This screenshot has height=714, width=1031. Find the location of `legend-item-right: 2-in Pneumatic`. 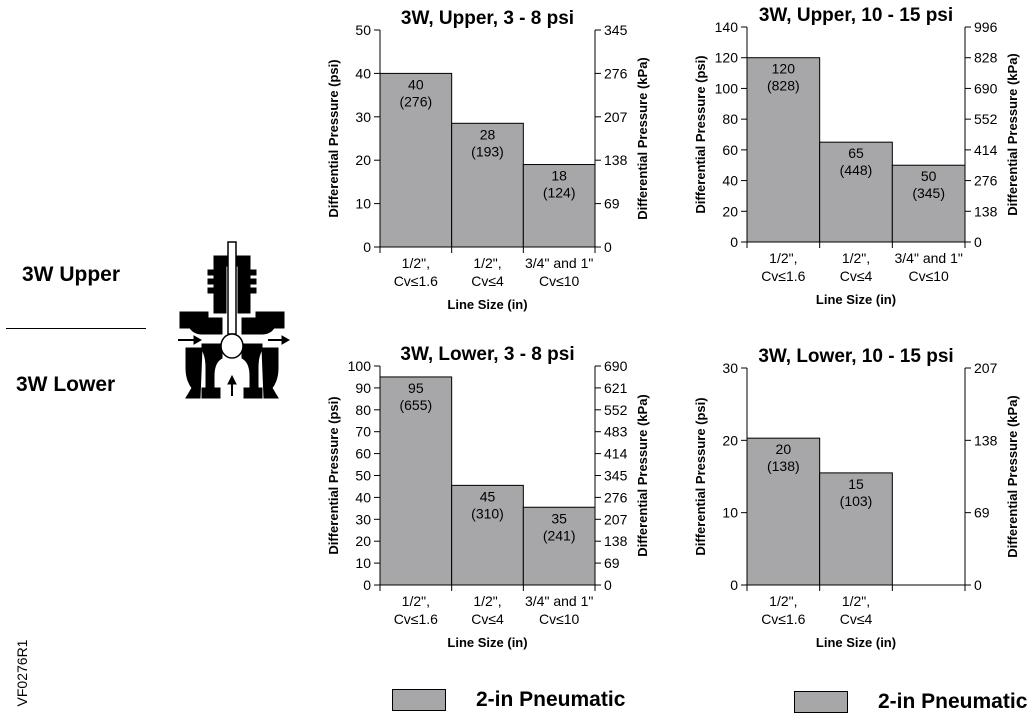

legend-item-right: 2-in Pneumatic is located at coordinates (910, 702).